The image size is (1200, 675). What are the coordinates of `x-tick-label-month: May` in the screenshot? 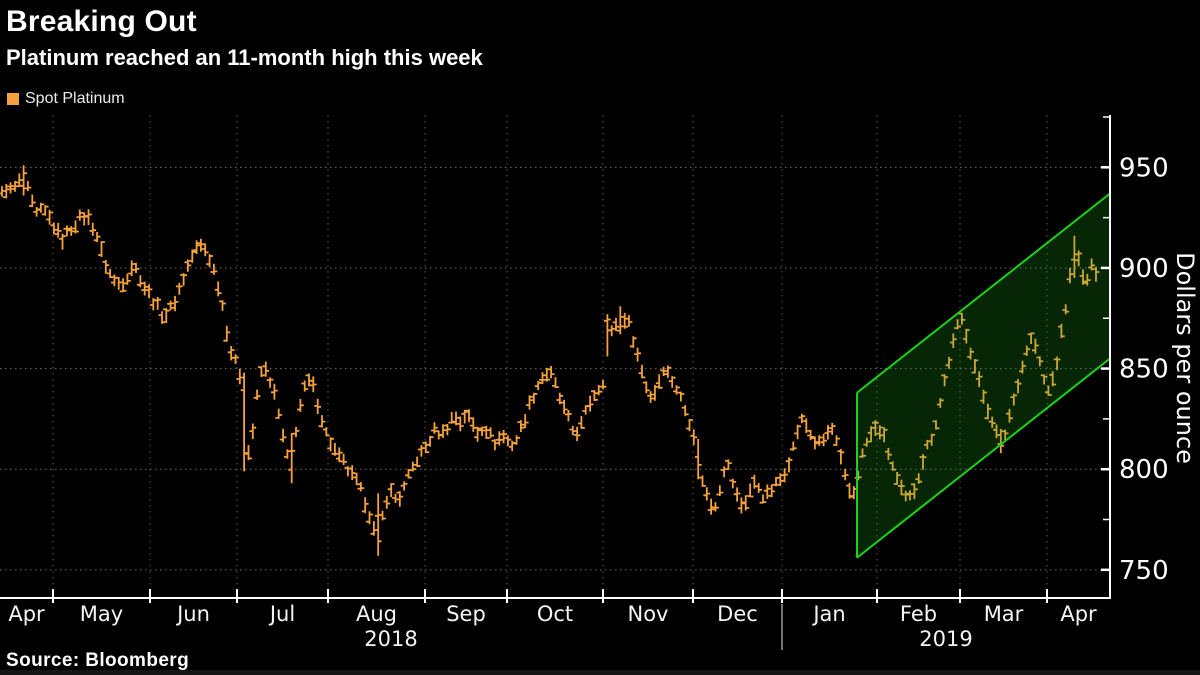 It's located at (101, 614).